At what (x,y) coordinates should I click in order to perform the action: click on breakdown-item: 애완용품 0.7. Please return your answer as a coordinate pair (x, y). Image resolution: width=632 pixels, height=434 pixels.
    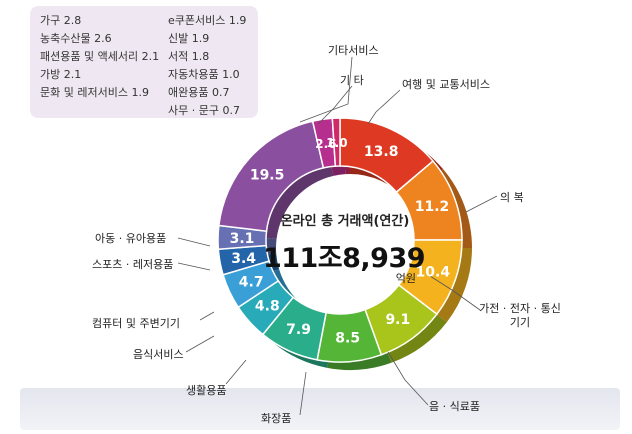
    Looking at the image, I should click on (199, 92).